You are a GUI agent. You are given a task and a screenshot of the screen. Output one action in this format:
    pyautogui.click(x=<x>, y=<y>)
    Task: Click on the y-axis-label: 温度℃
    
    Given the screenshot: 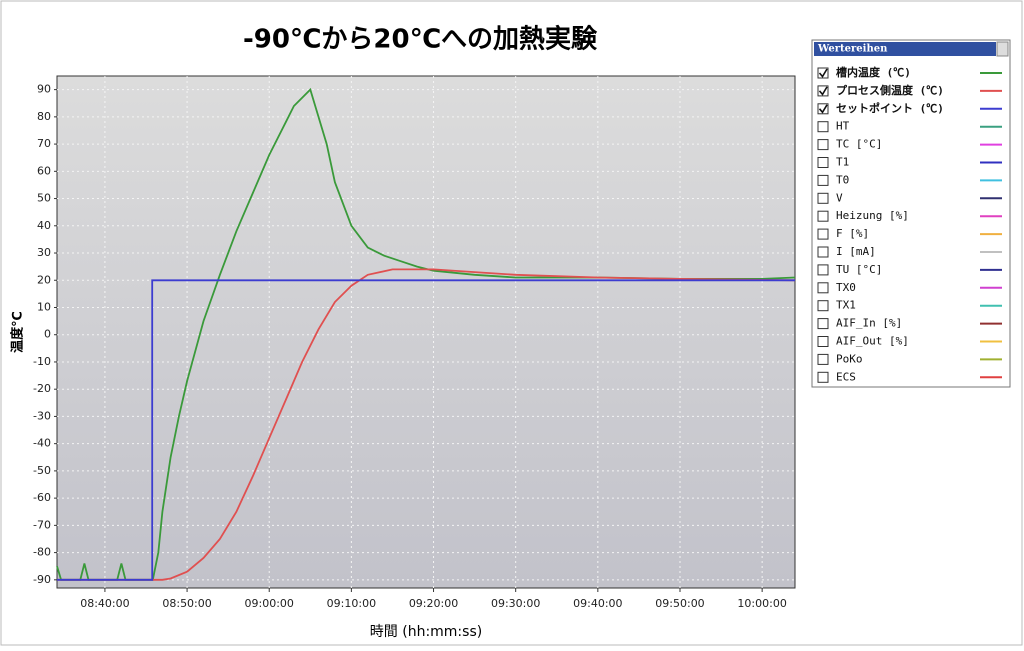 What is the action you would take?
    pyautogui.click(x=18, y=332)
    